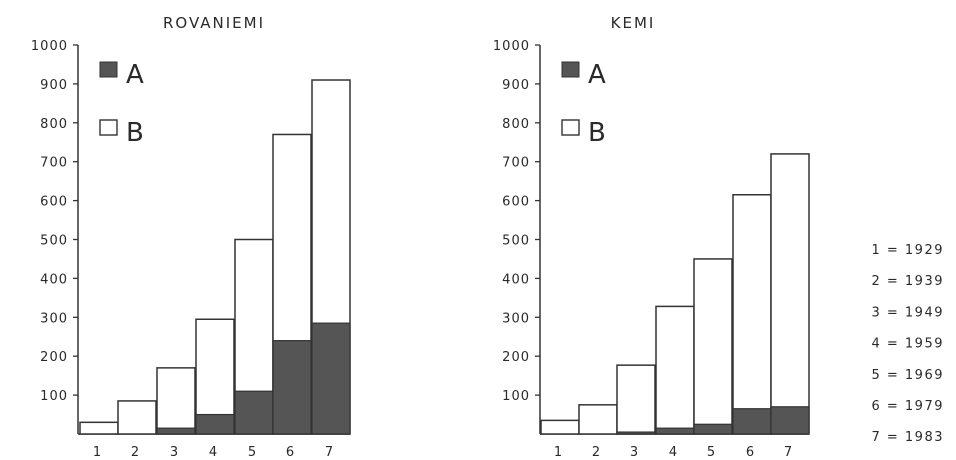 This screenshot has height=460, width=956. What do you see at coordinates (633, 23) in the screenshot?
I see `chart-title-2: KEMI` at bounding box center [633, 23].